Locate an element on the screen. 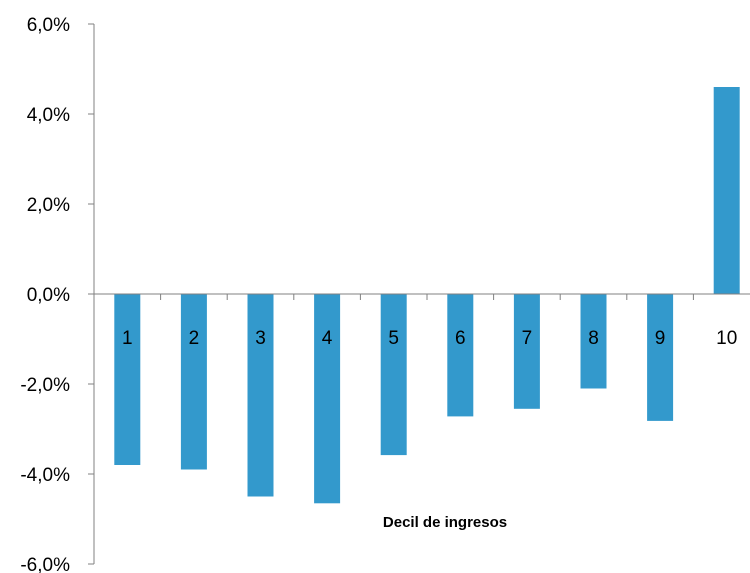 The width and height of the screenshot is (750, 573). y-tick-label: -6,0% is located at coordinates (45, 564).